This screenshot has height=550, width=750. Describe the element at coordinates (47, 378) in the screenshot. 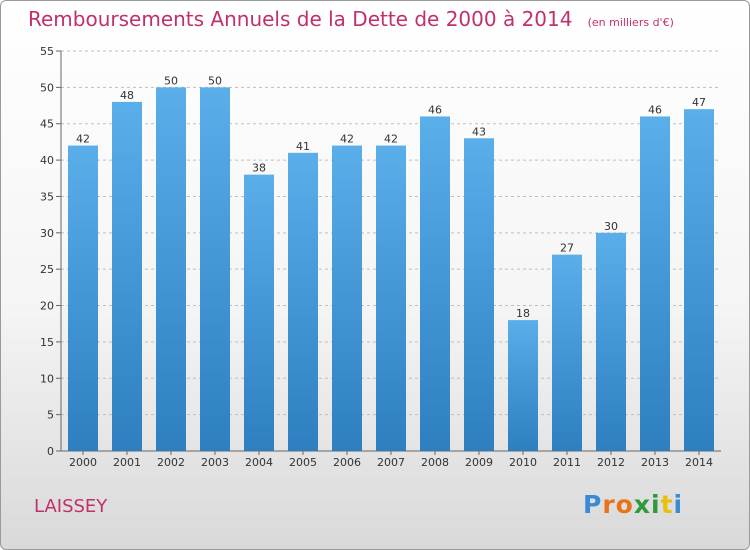

I see `y-tick-label: 10` at that location.